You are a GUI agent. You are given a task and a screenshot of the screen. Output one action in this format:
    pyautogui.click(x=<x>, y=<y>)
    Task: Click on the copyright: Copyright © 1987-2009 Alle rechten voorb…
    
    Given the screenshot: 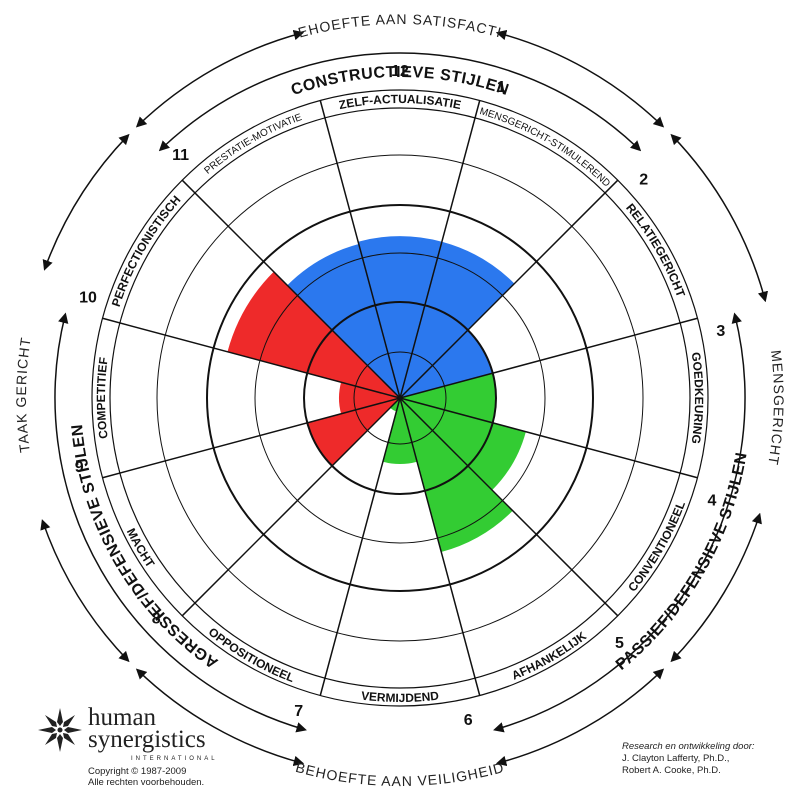 What is the action you would take?
    pyautogui.click(x=146, y=777)
    